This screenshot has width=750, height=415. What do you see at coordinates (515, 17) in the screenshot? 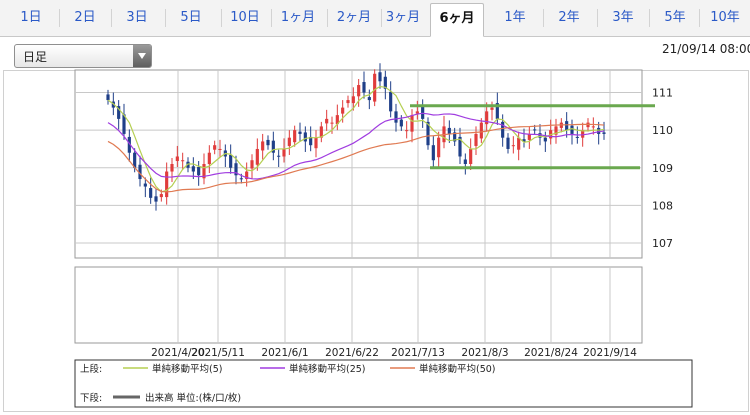
I see `tab-10: 1年` at bounding box center [515, 17].